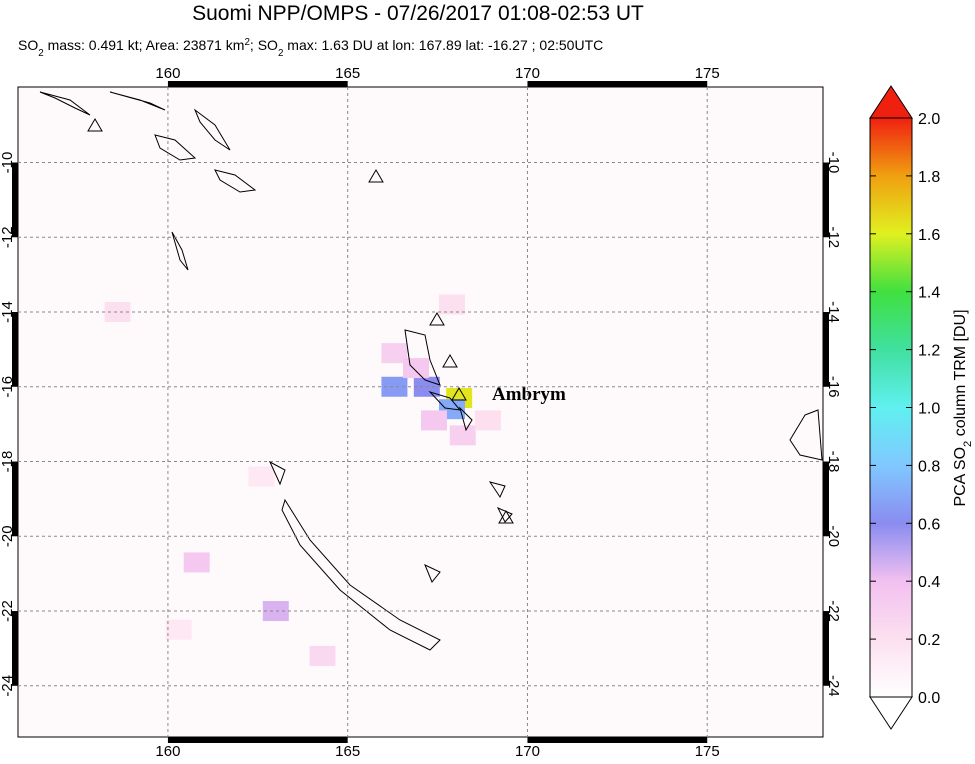  Describe the element at coordinates (929, 582) in the screenshot. I see `colorbar-tick-label: 0.4` at that location.